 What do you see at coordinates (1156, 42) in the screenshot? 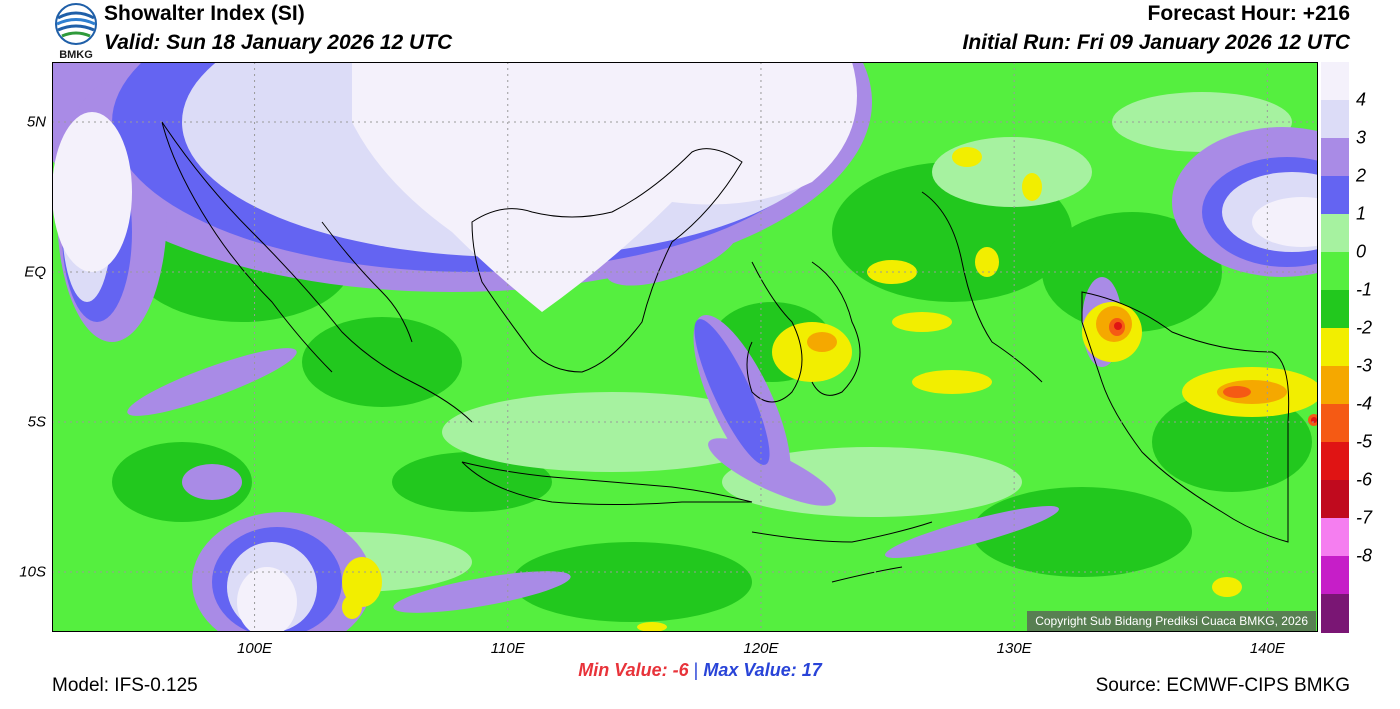
I see `initial-run: Initial Run: Fri 09 January 2026 12 UTC` at bounding box center [1156, 42].